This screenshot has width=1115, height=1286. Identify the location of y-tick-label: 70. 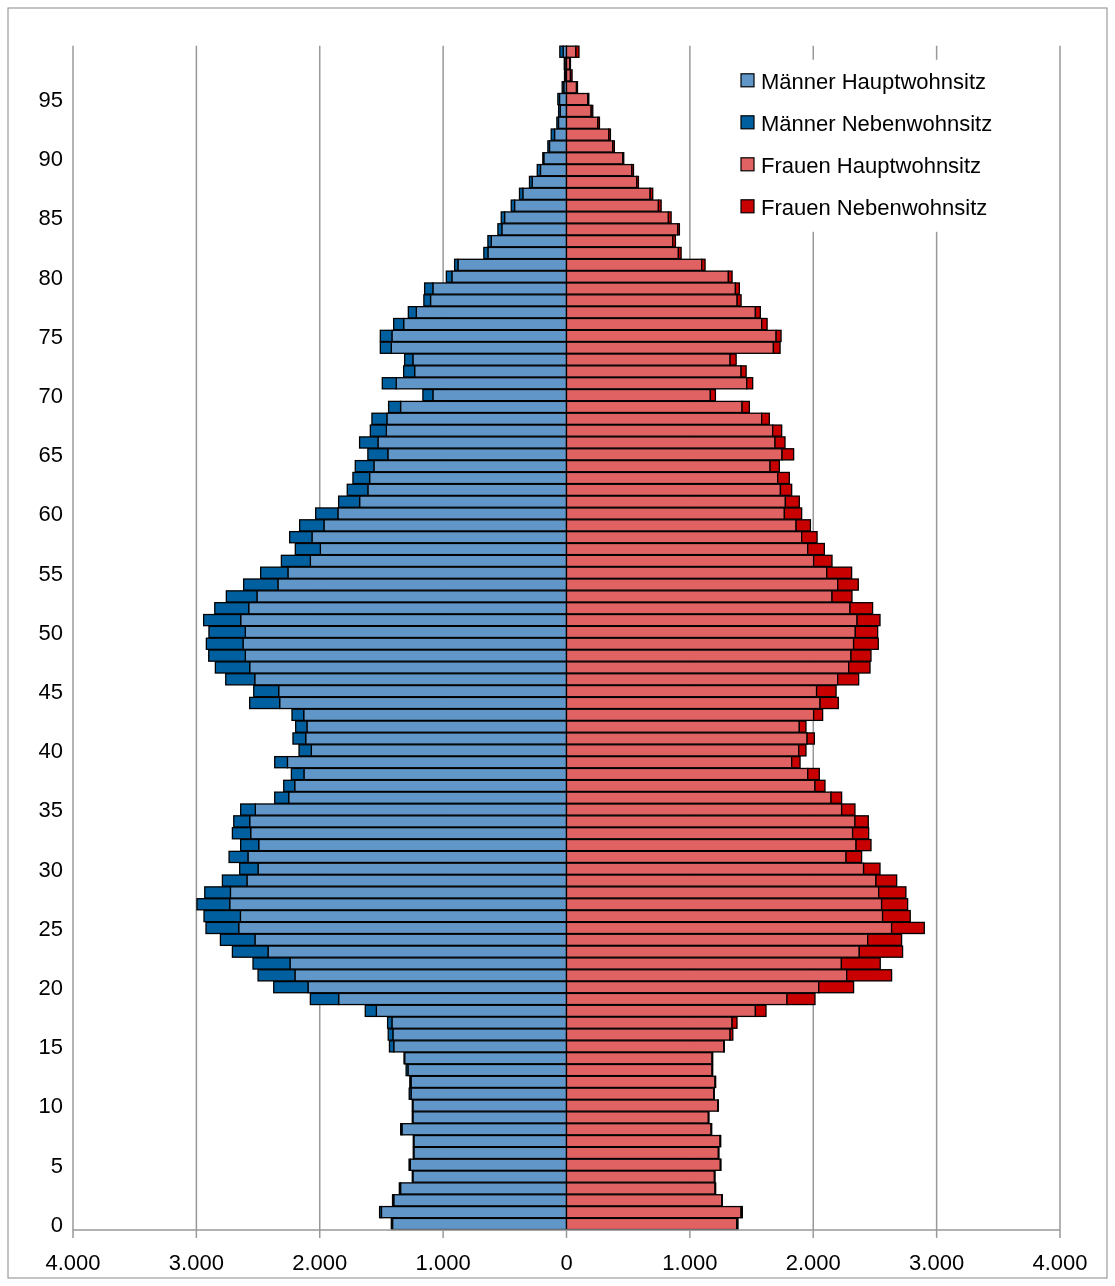
(50, 396).